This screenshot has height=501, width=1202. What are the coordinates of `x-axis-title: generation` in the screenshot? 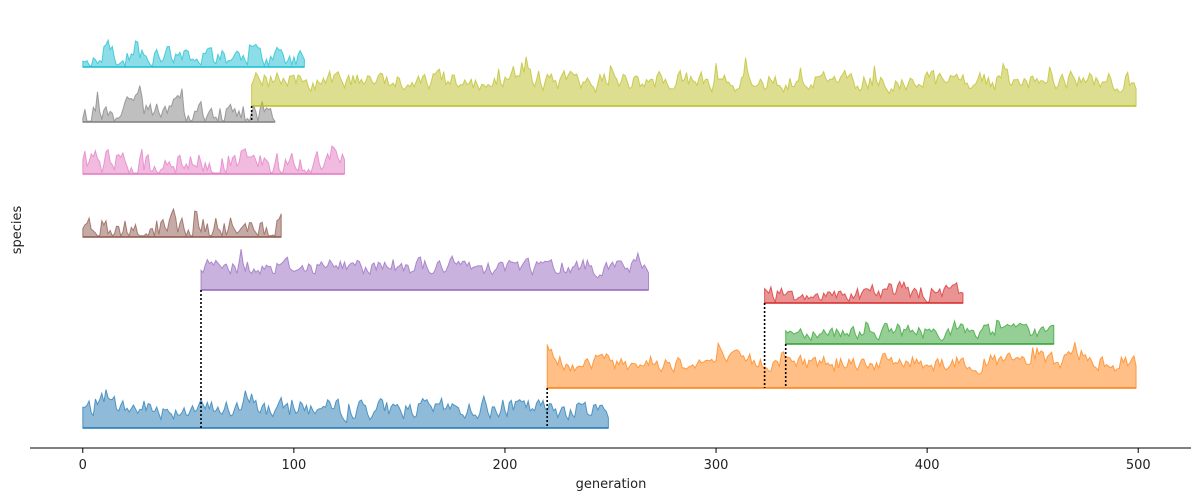 It's located at (611, 484).